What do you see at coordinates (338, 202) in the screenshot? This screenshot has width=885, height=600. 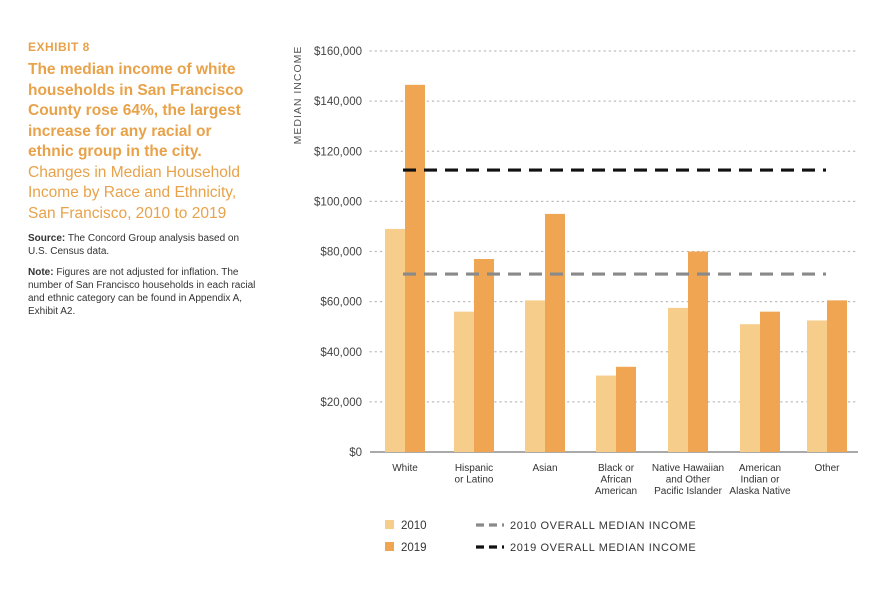 I see `y-tick-label: $100,000` at bounding box center [338, 202].